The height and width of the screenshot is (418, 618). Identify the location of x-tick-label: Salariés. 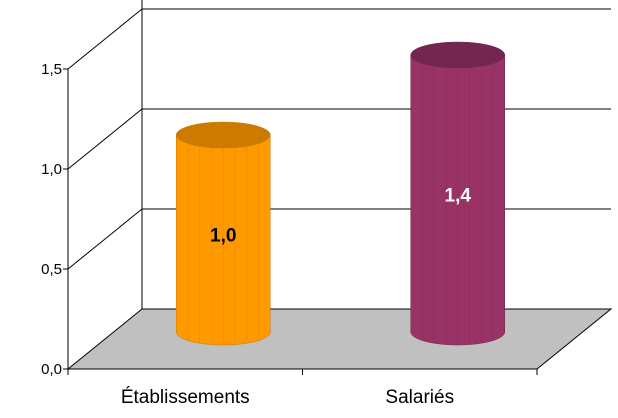
(419, 397).